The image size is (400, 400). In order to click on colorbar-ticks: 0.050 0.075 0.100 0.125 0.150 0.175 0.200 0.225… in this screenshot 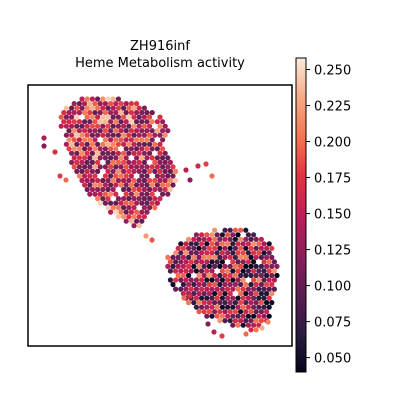, I will do `click(328, 215)`.